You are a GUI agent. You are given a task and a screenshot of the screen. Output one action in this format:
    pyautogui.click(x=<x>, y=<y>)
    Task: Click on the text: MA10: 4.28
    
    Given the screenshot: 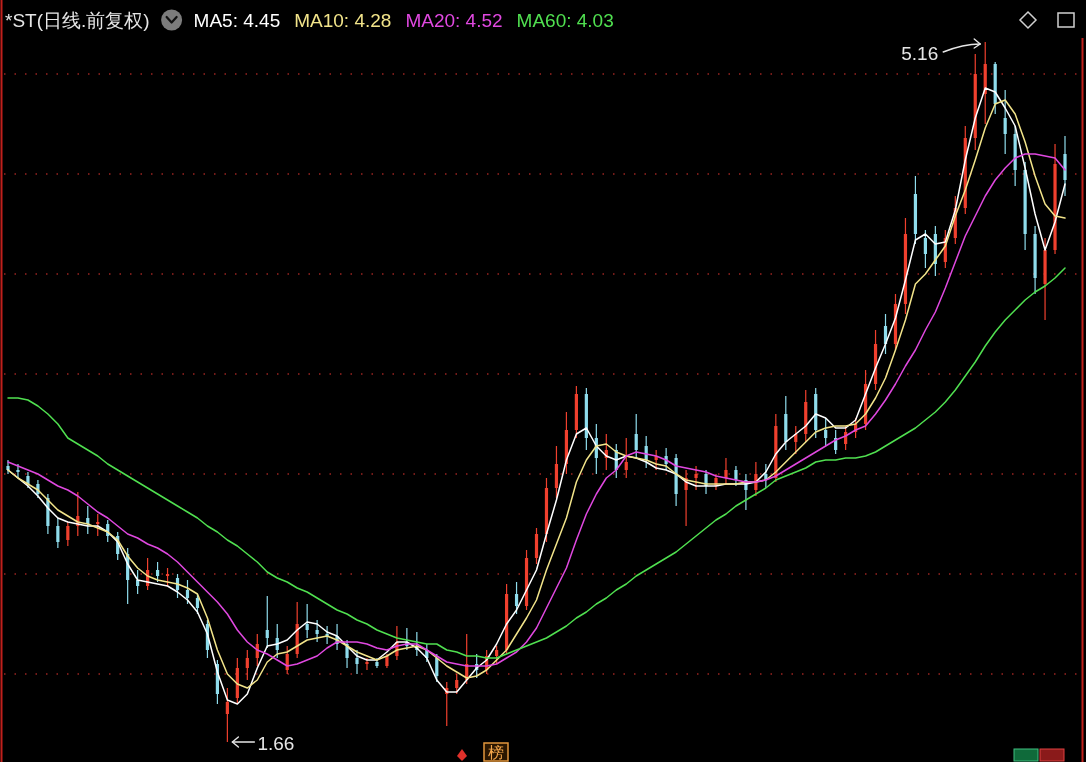 What is the action you would take?
    pyautogui.click(x=343, y=20)
    